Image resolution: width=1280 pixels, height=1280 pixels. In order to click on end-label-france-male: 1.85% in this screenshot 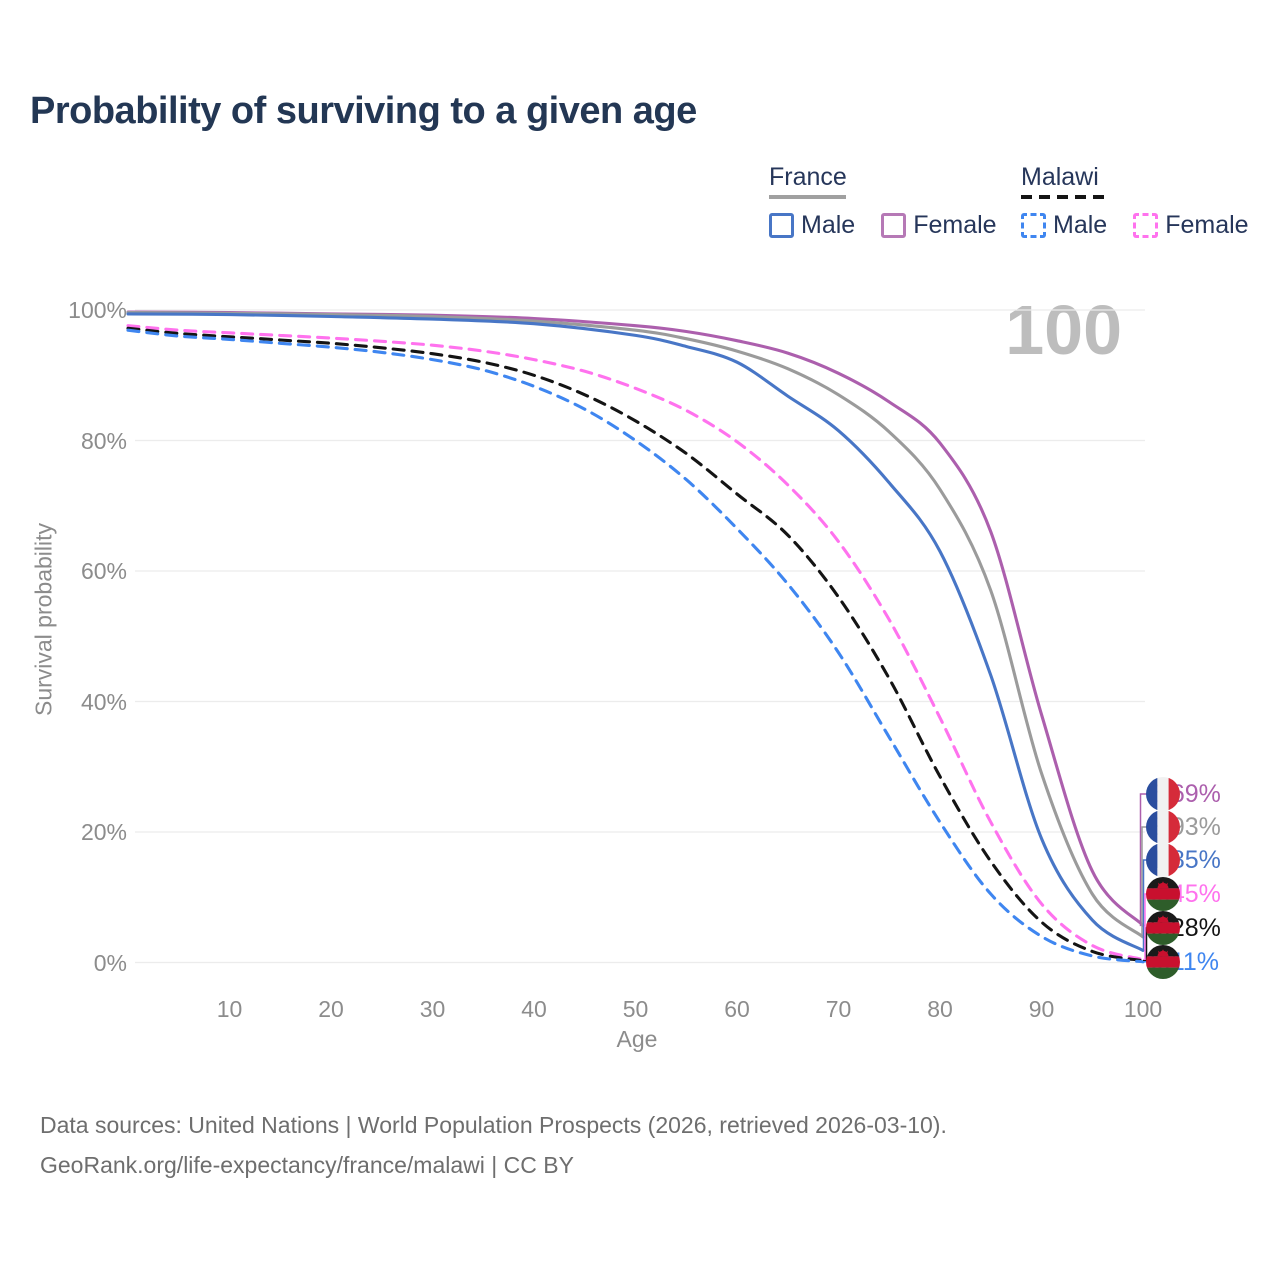, I will do `click(1183, 860)`.